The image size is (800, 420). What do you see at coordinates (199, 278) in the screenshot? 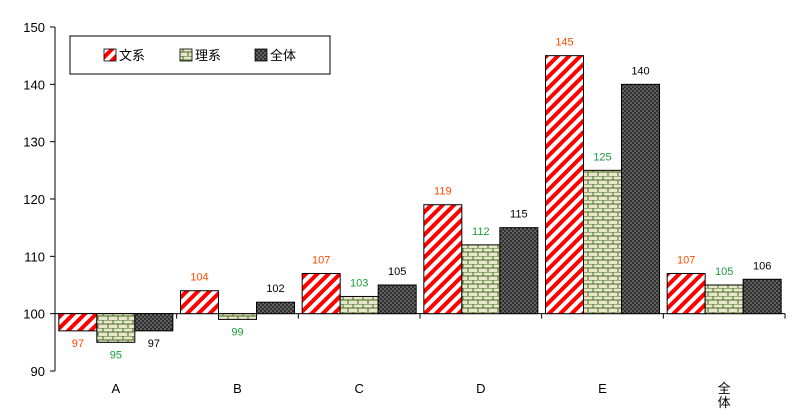
I see `data-label-series-1: 104` at bounding box center [199, 278].